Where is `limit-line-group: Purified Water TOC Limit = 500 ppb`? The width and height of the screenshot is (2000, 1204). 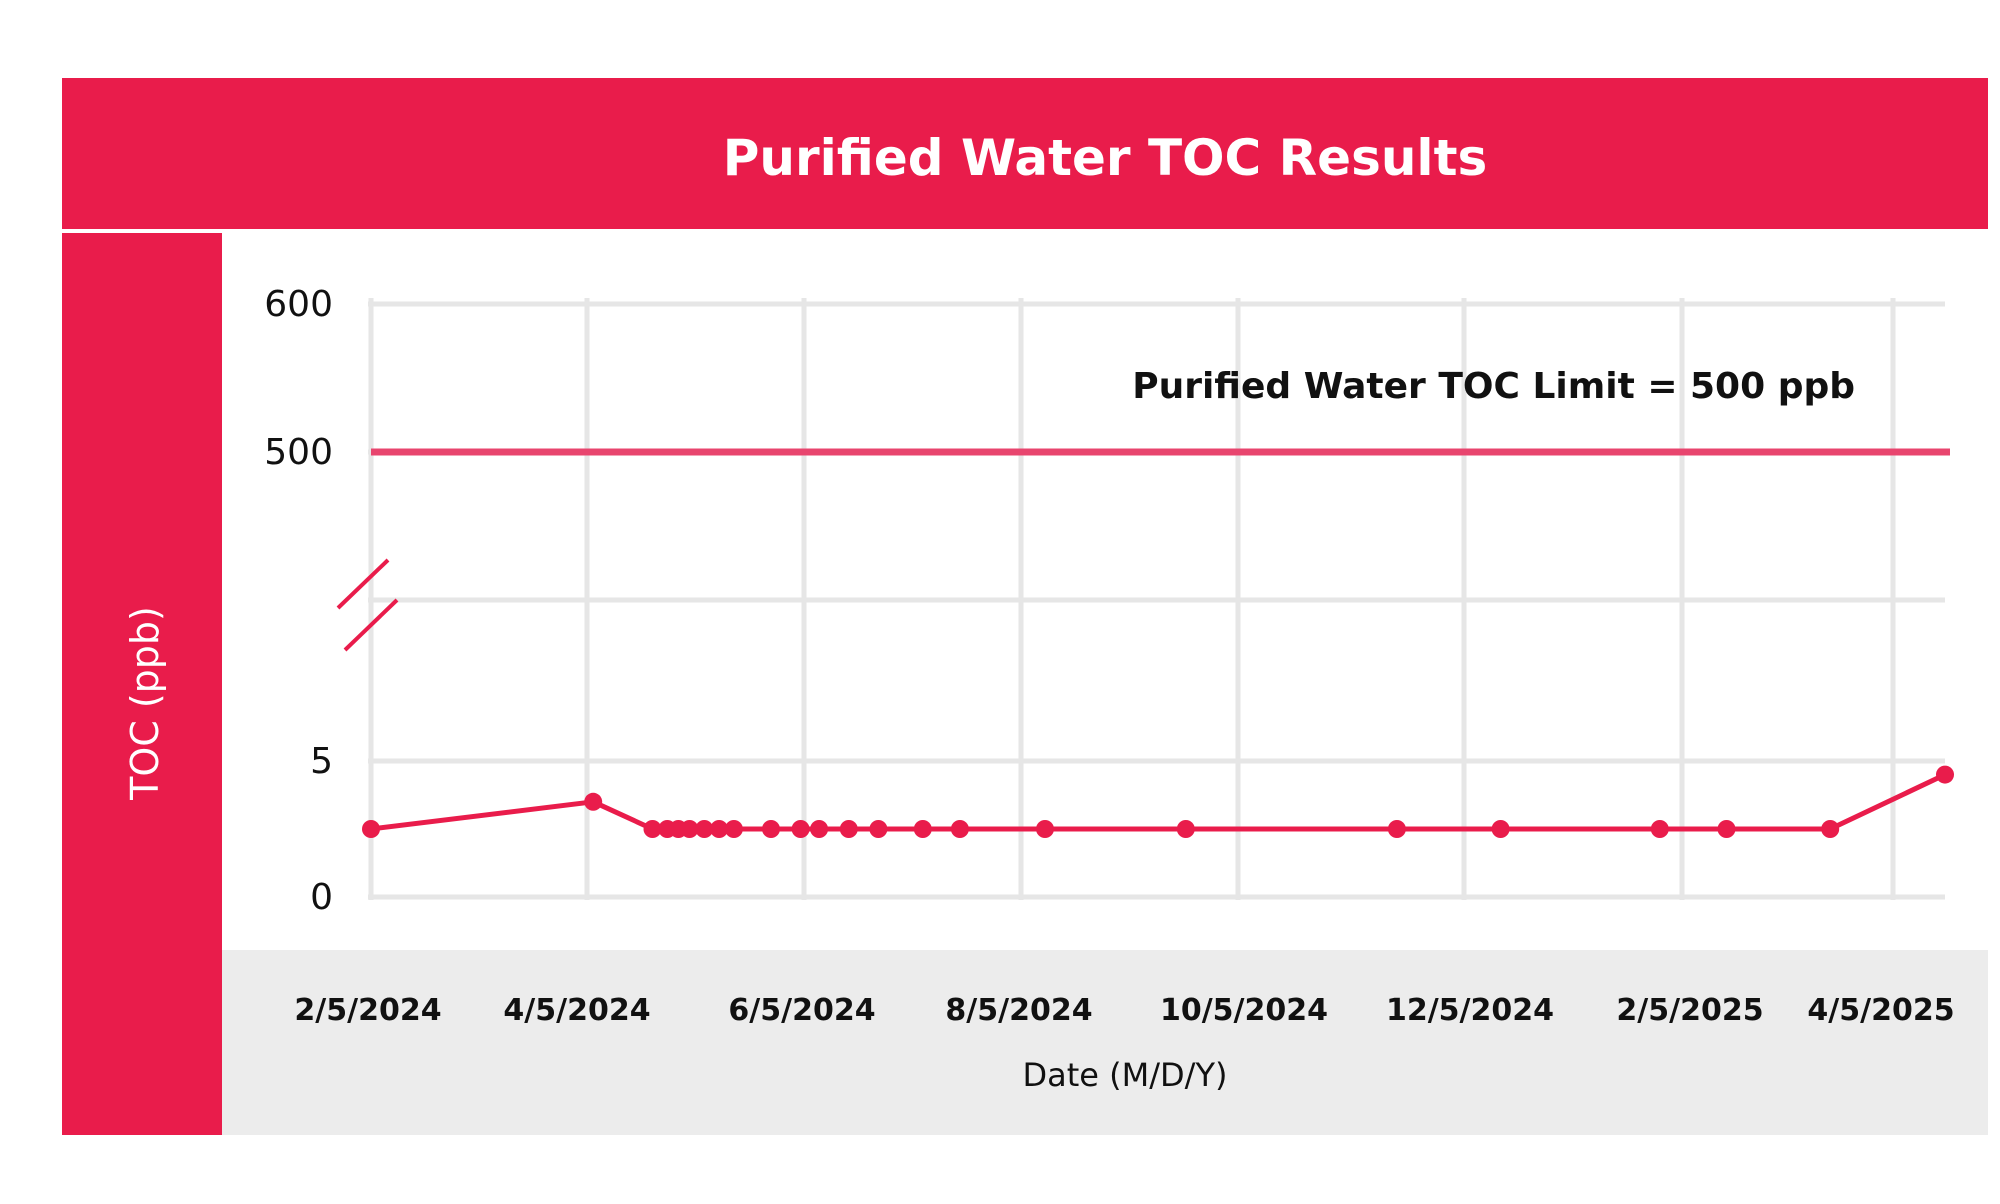 limit-line-group: Purified Water TOC Limit = 500 ppb is located at coordinates (1160, 411).